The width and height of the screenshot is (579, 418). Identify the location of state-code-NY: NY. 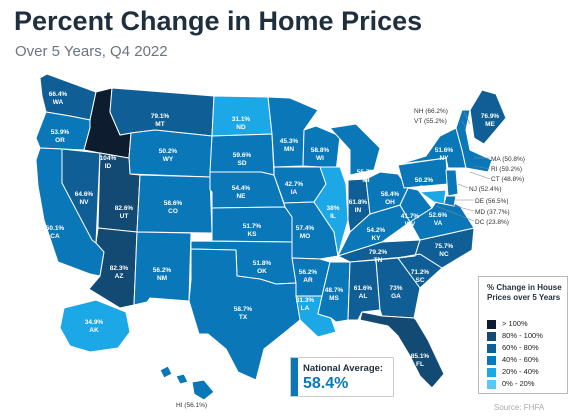
(444, 158).